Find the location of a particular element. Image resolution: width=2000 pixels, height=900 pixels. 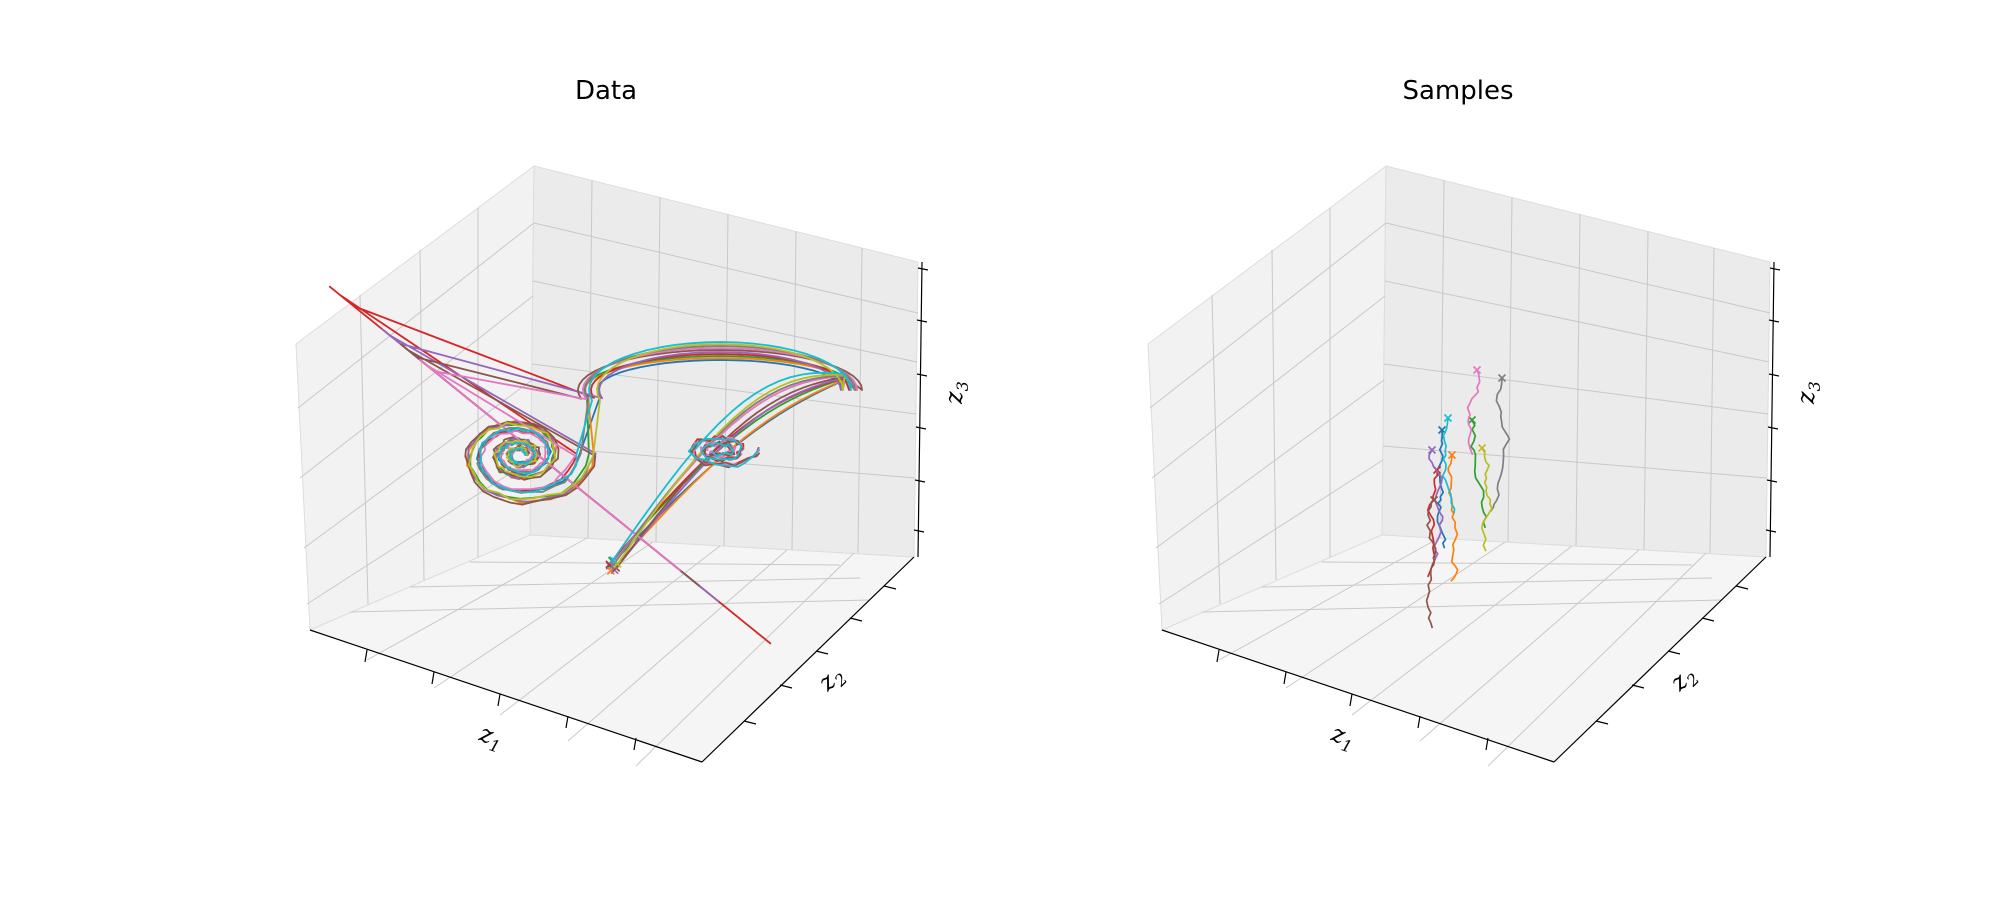

data-trajectories is located at coordinates (595, 465).